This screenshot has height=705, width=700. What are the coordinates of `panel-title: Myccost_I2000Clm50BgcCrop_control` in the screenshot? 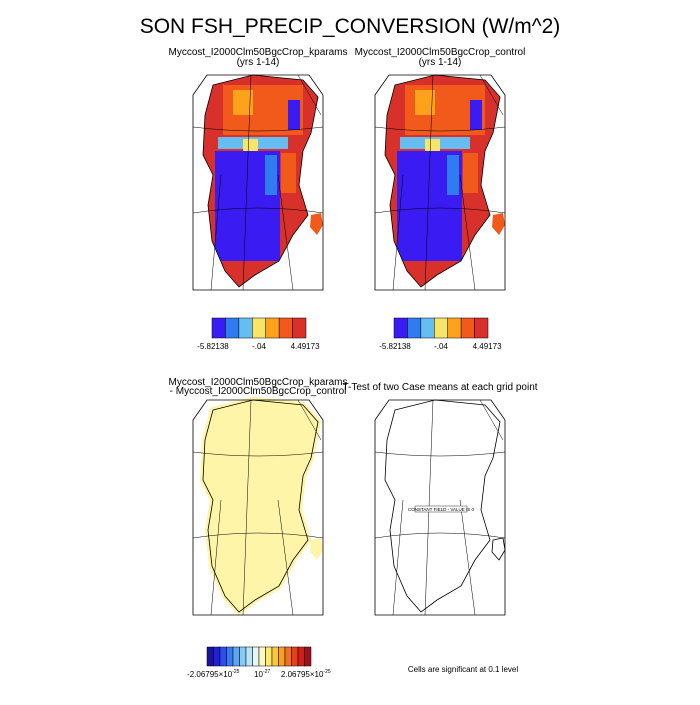 It's located at (440, 52).